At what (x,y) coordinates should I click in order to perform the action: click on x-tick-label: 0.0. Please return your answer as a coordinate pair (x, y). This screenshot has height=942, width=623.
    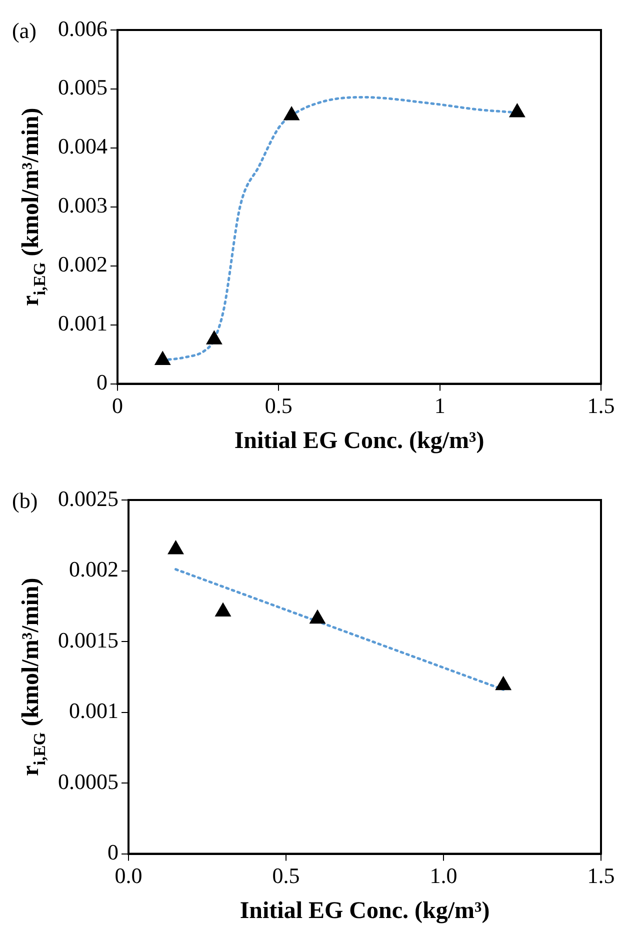
    Looking at the image, I should click on (128, 875).